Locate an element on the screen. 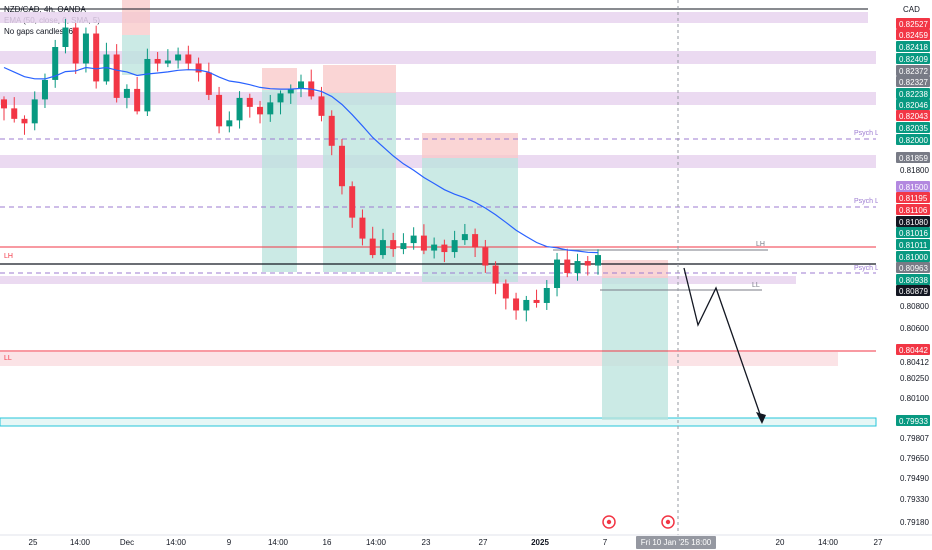  currency-label: CAD is located at coordinates (911, 9).